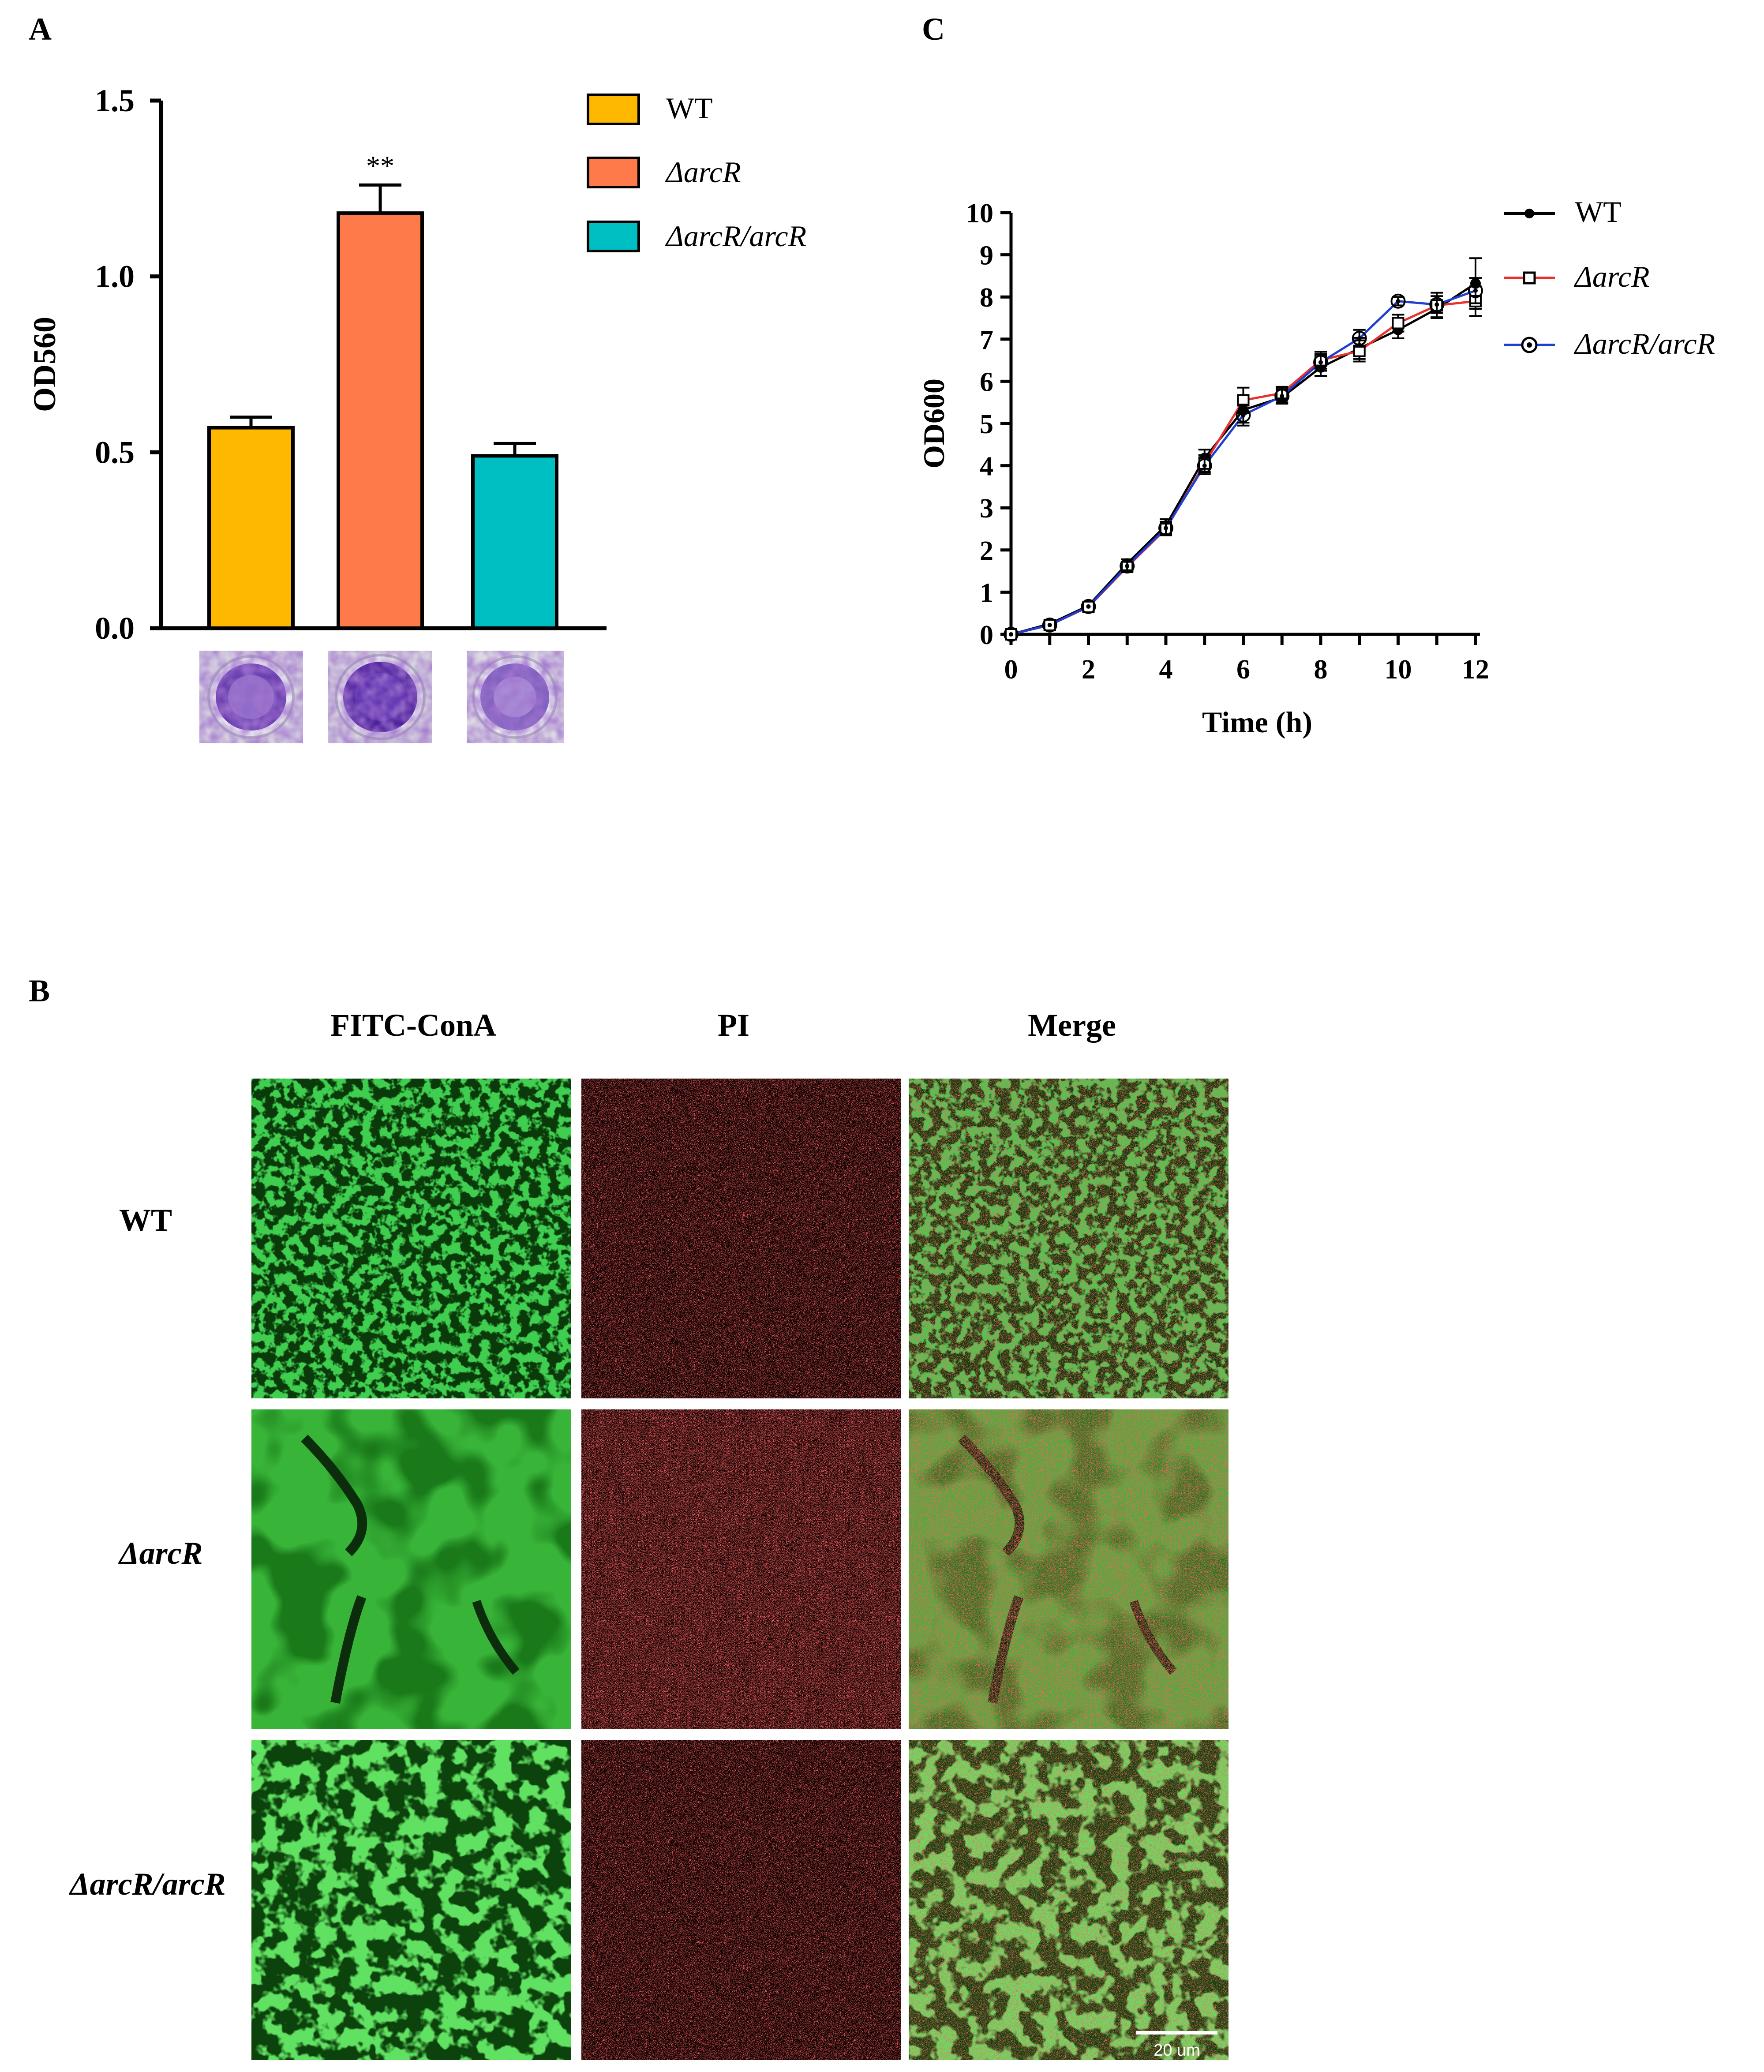 The width and height of the screenshot is (1764, 2072). What do you see at coordinates (614, 173) in the screenshot?
I see `legend-swatch-arcr` at bounding box center [614, 173].